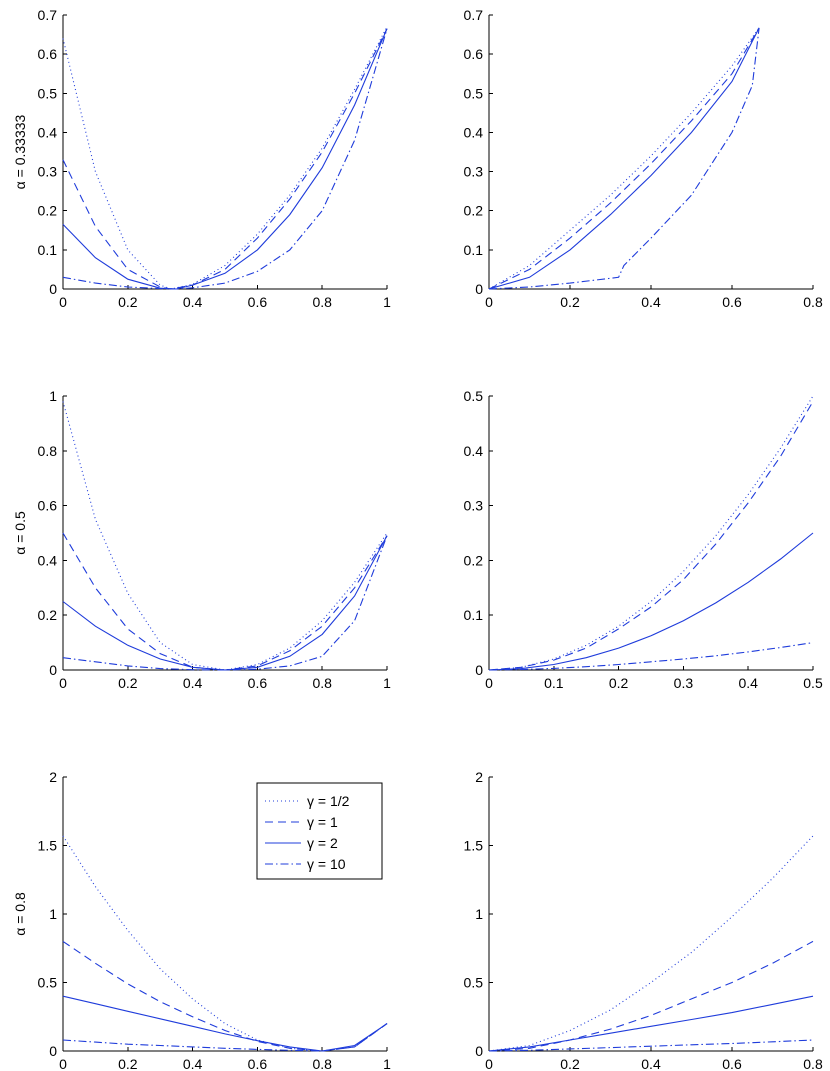 This screenshot has height=1071, width=830. Describe the element at coordinates (326, 864) in the screenshot. I see `legend-label: γ = 10` at that location.